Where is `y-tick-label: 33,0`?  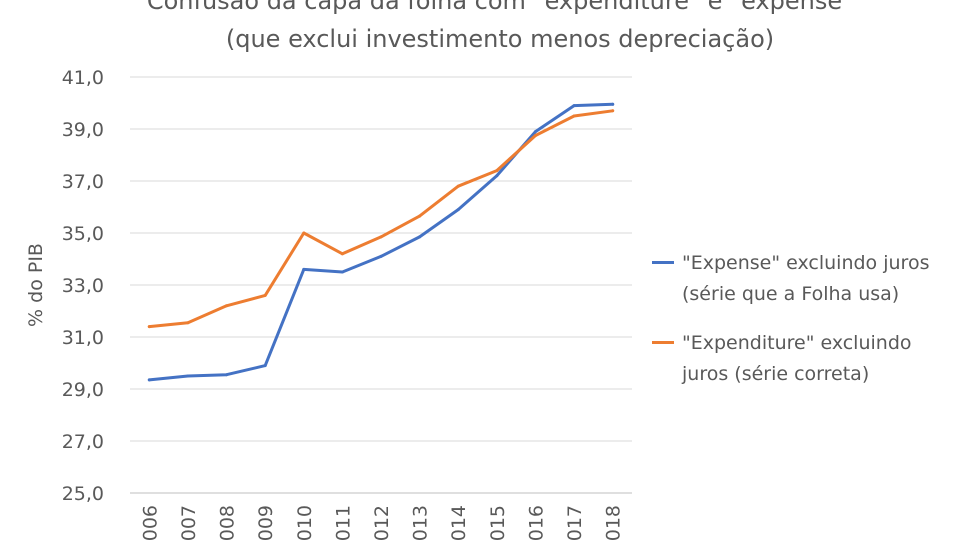 y-tick-label: 33,0 is located at coordinates (83, 286).